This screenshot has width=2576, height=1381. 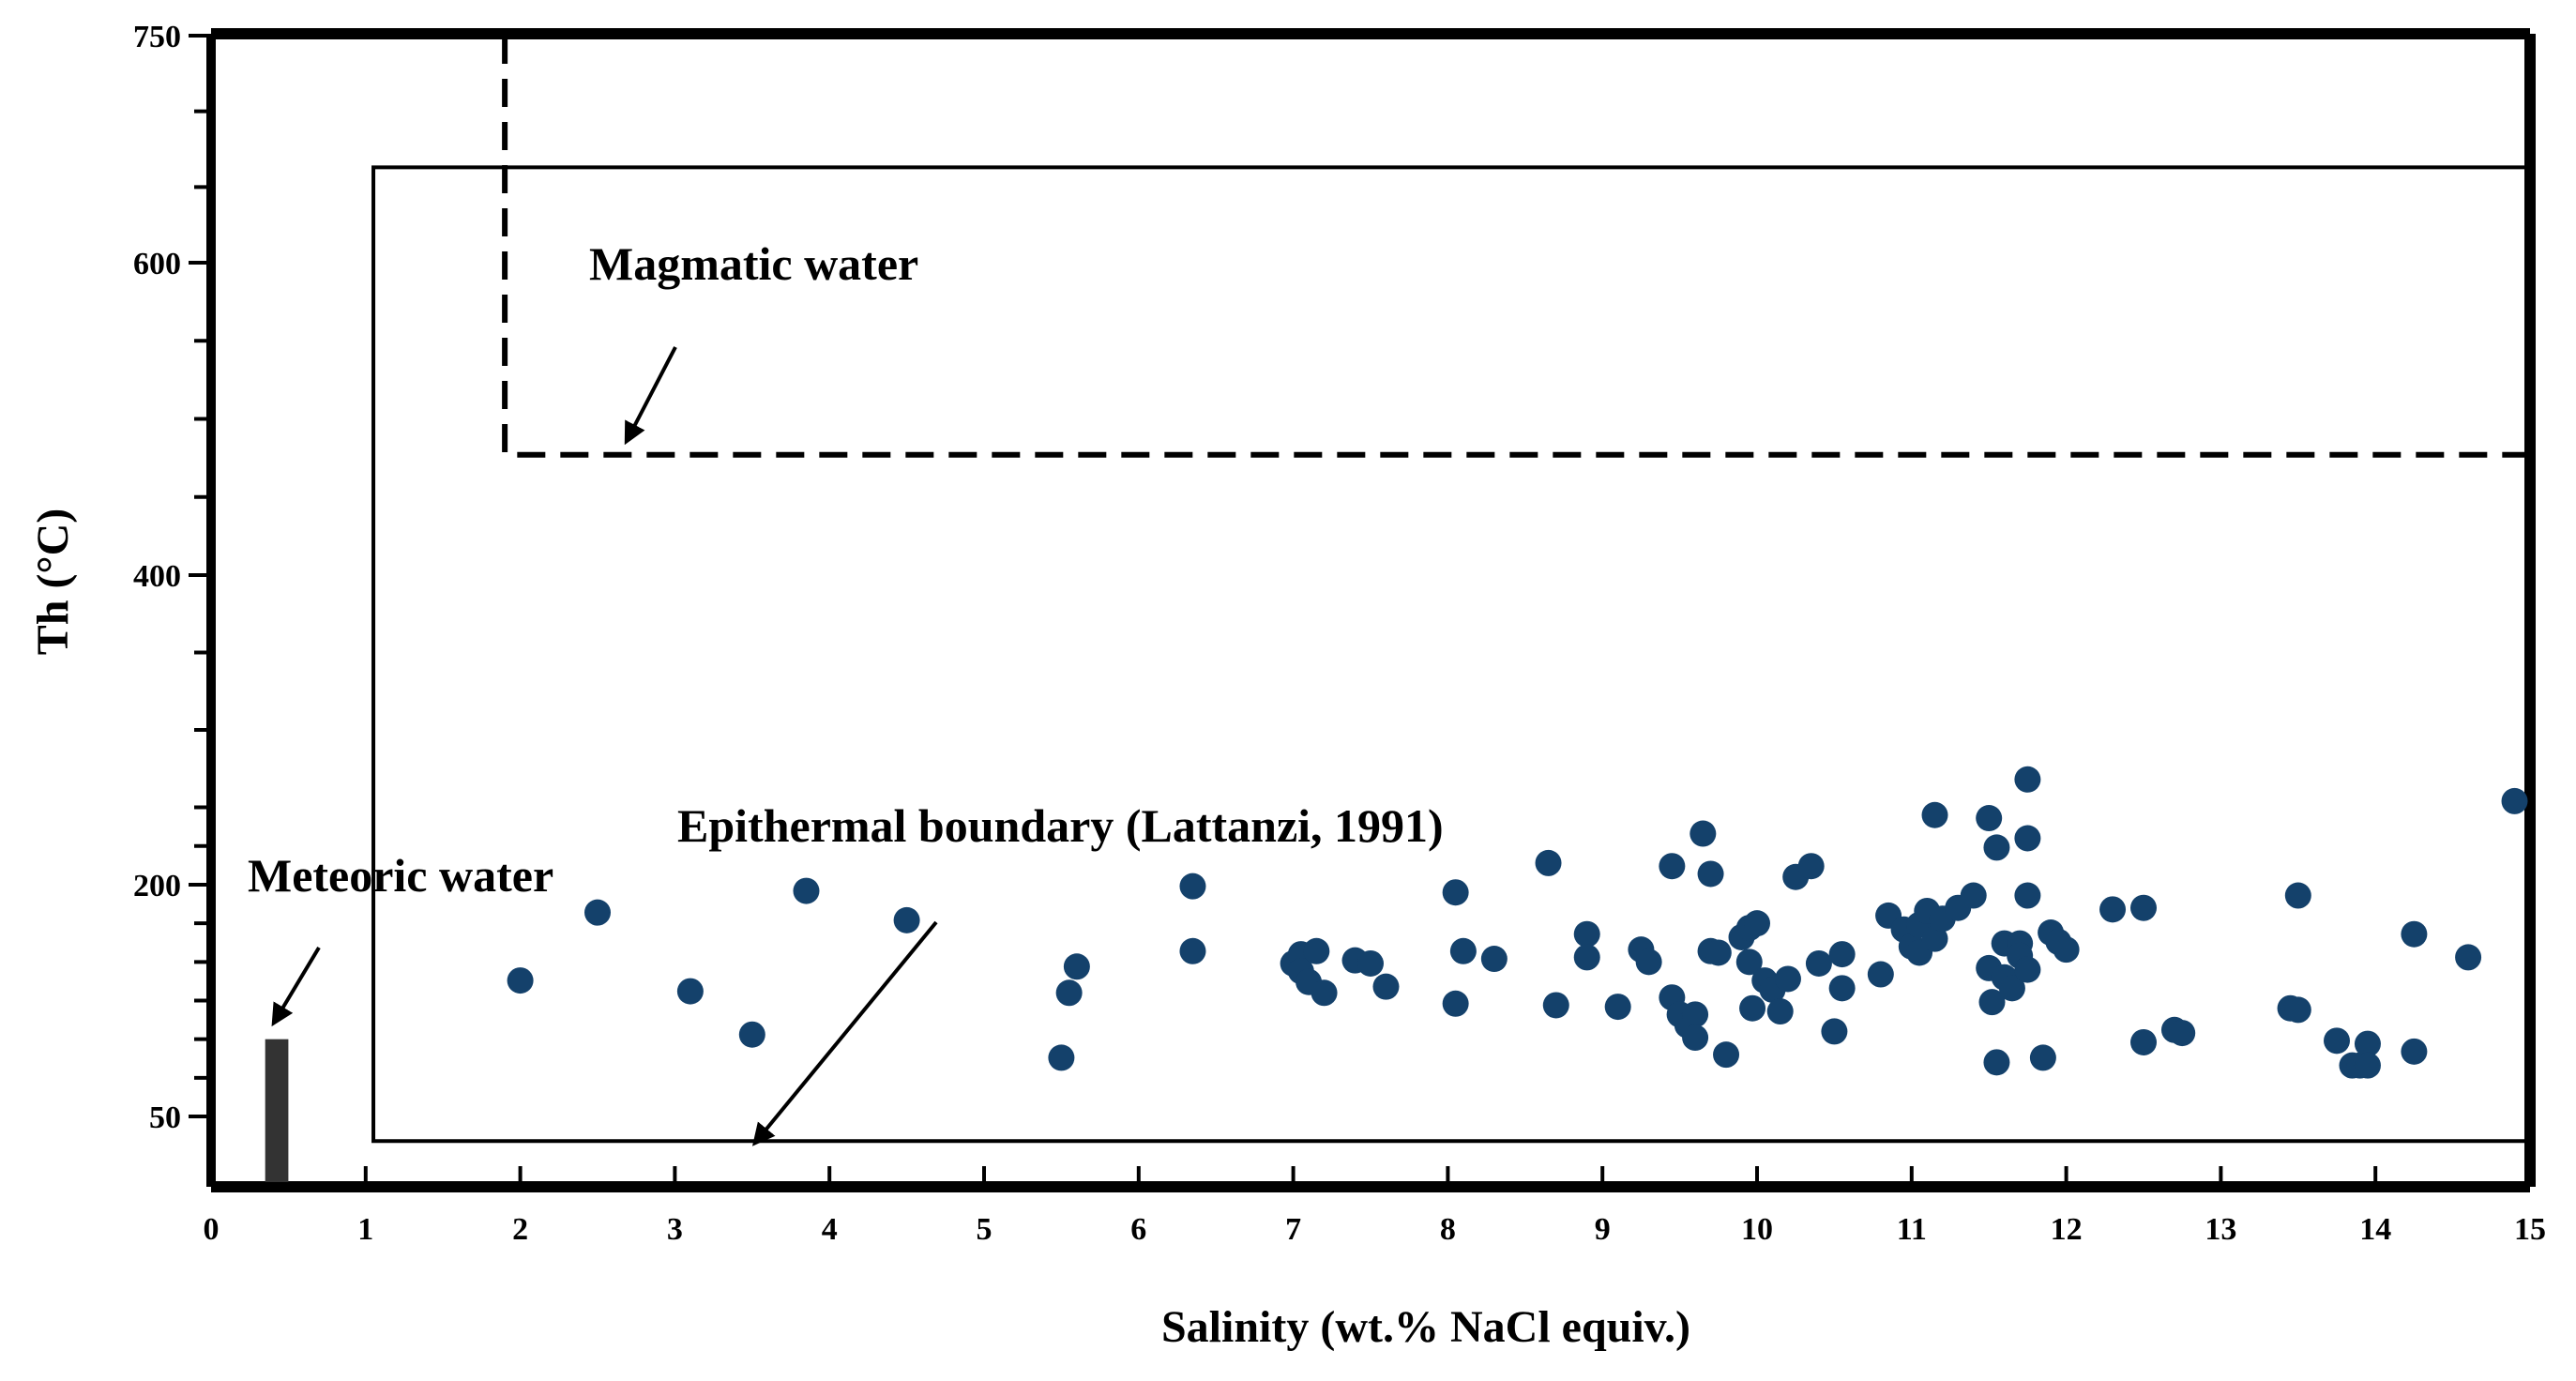 I want to click on x-tick-label: 4, so click(x=830, y=1229).